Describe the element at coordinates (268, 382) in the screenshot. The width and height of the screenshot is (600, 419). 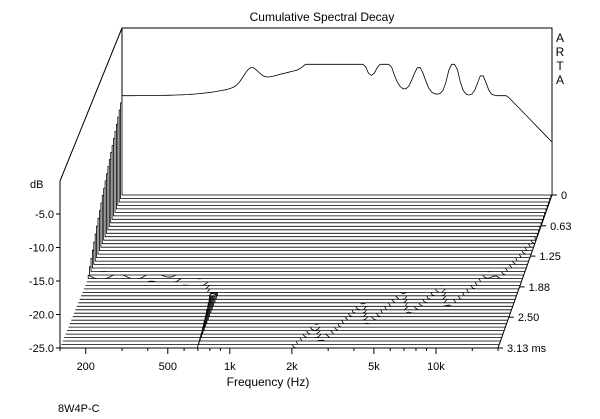
I see `x-axis-label: Frequency (Hz)` at that location.